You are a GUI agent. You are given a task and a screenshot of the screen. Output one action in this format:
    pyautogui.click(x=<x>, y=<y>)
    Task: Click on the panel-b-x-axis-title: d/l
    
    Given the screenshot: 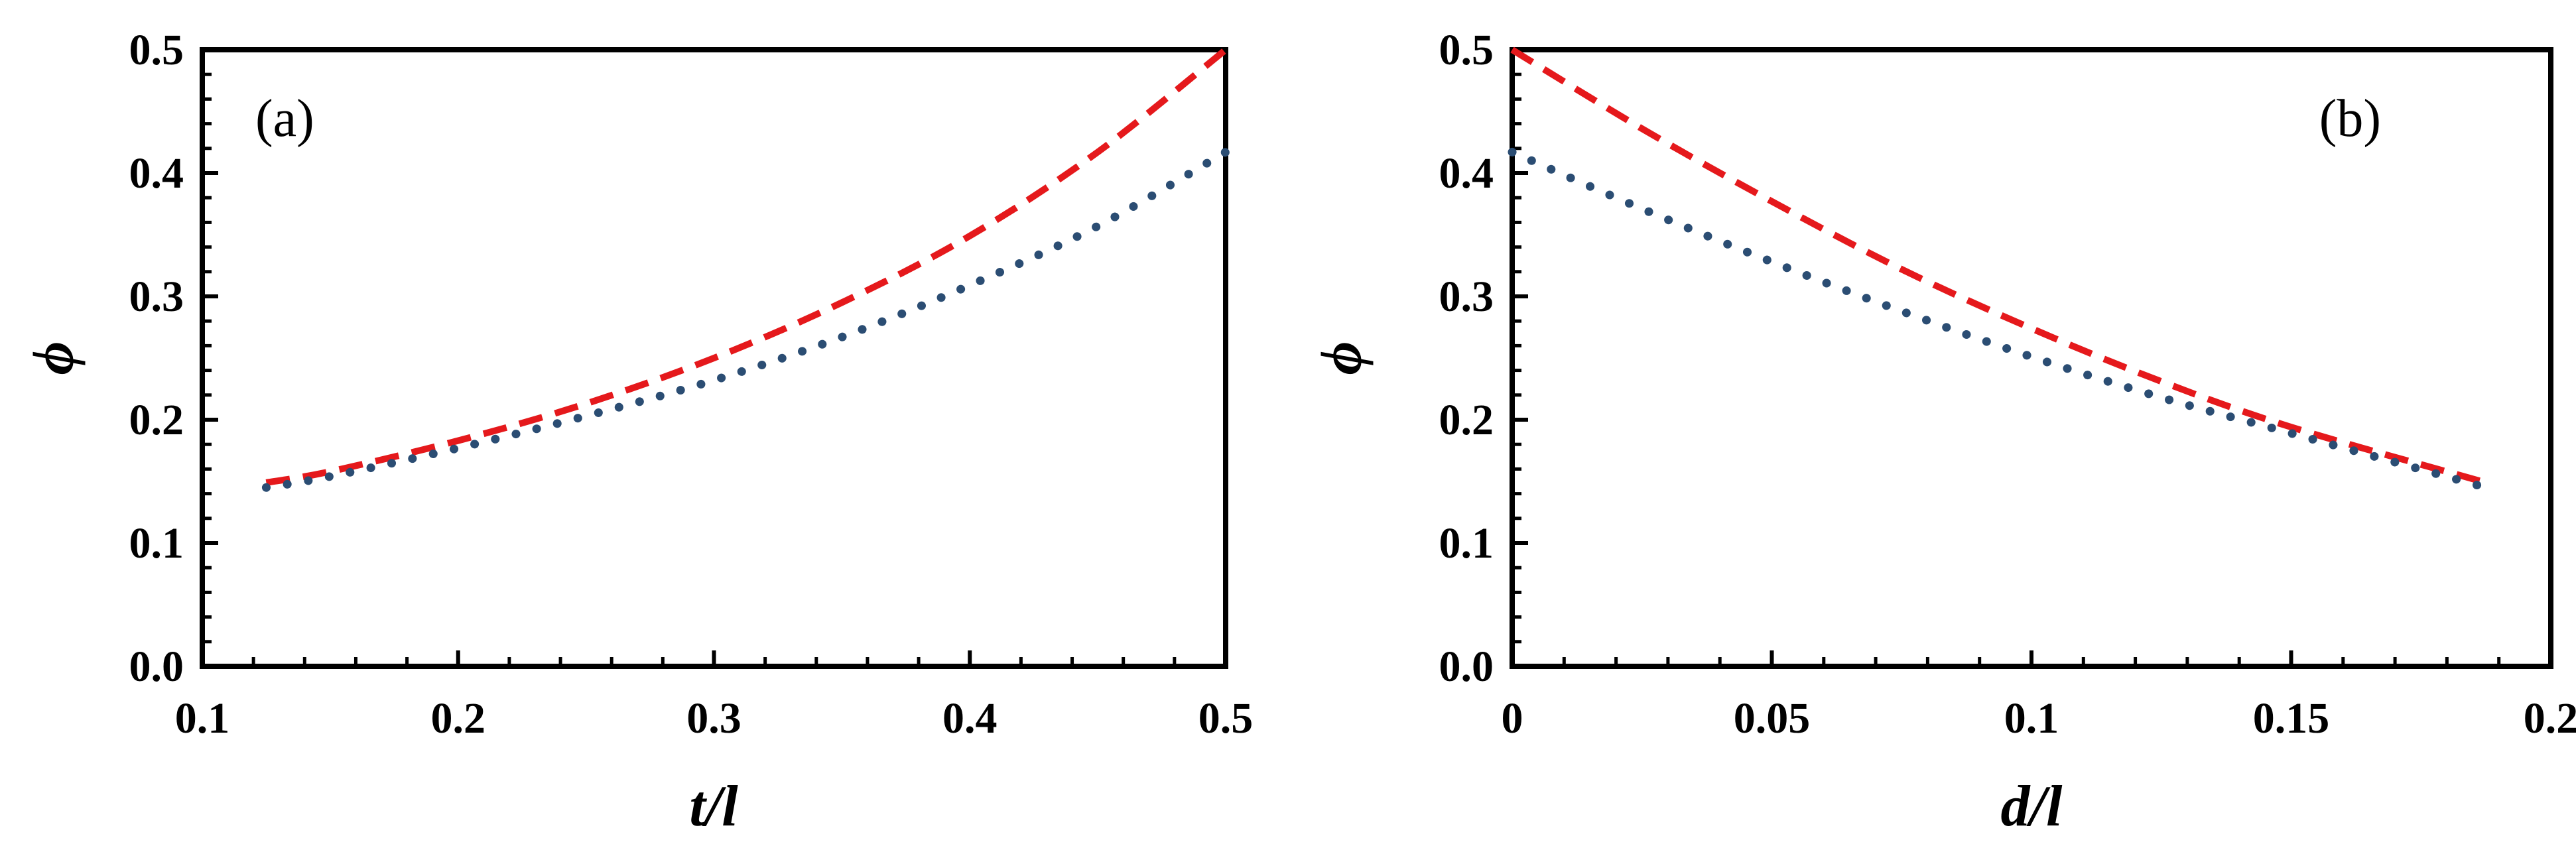 What is the action you would take?
    pyautogui.click(x=2032, y=807)
    